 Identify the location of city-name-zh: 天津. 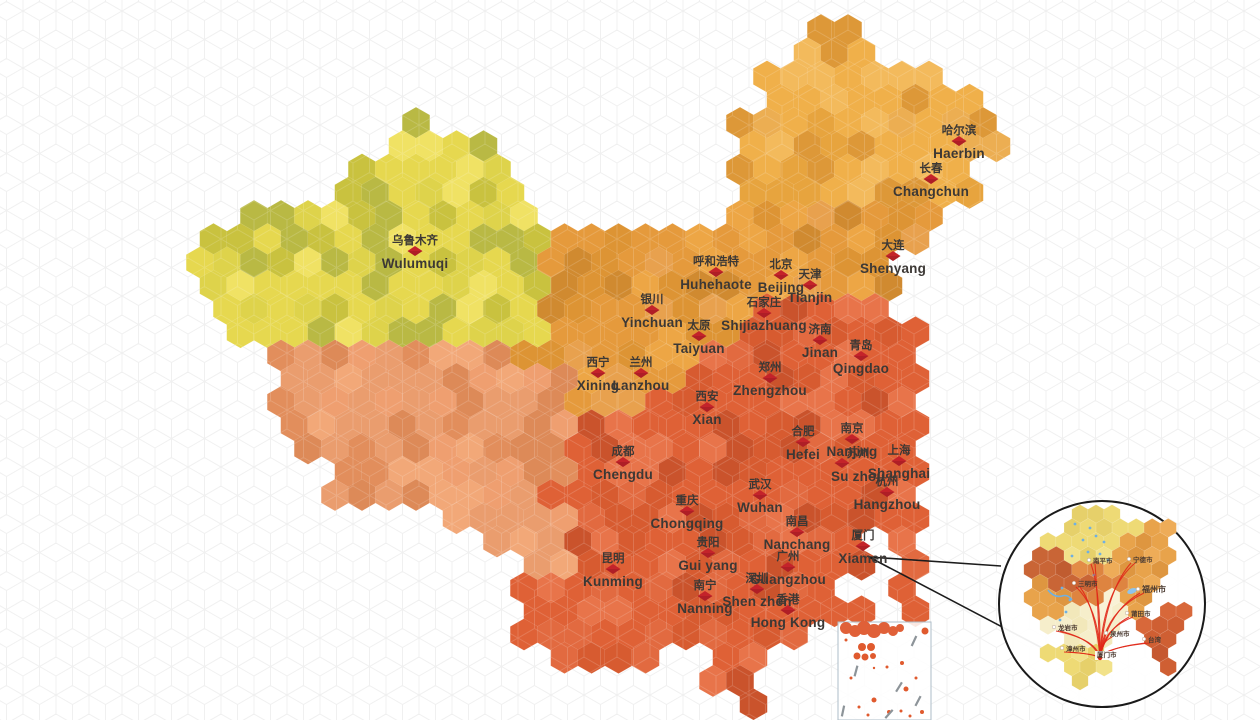
(810, 274).